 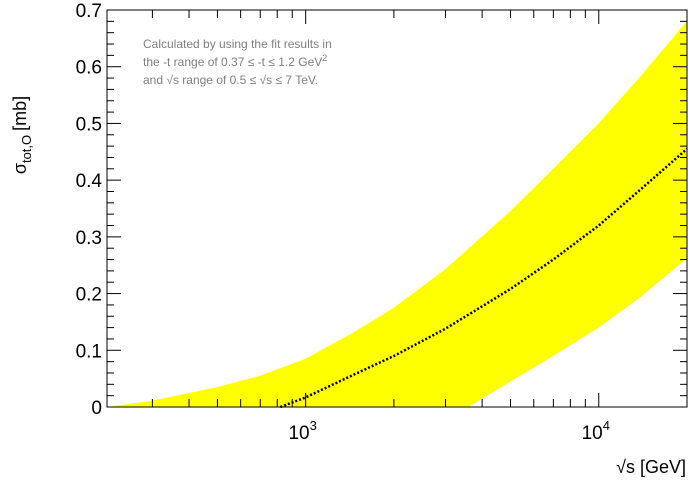 What do you see at coordinates (89, 210) in the screenshot?
I see `y-tick-labels: 0 0.1 0.2 0.3 0.4 0.5 0.6 0.7` at bounding box center [89, 210].